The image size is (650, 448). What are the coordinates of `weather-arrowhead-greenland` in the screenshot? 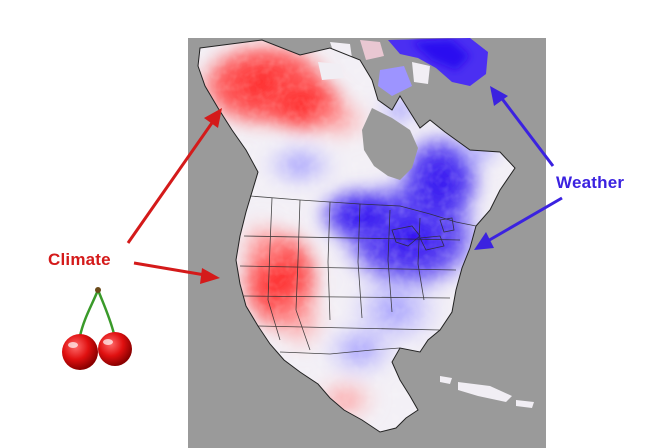 It's located at (499, 96).